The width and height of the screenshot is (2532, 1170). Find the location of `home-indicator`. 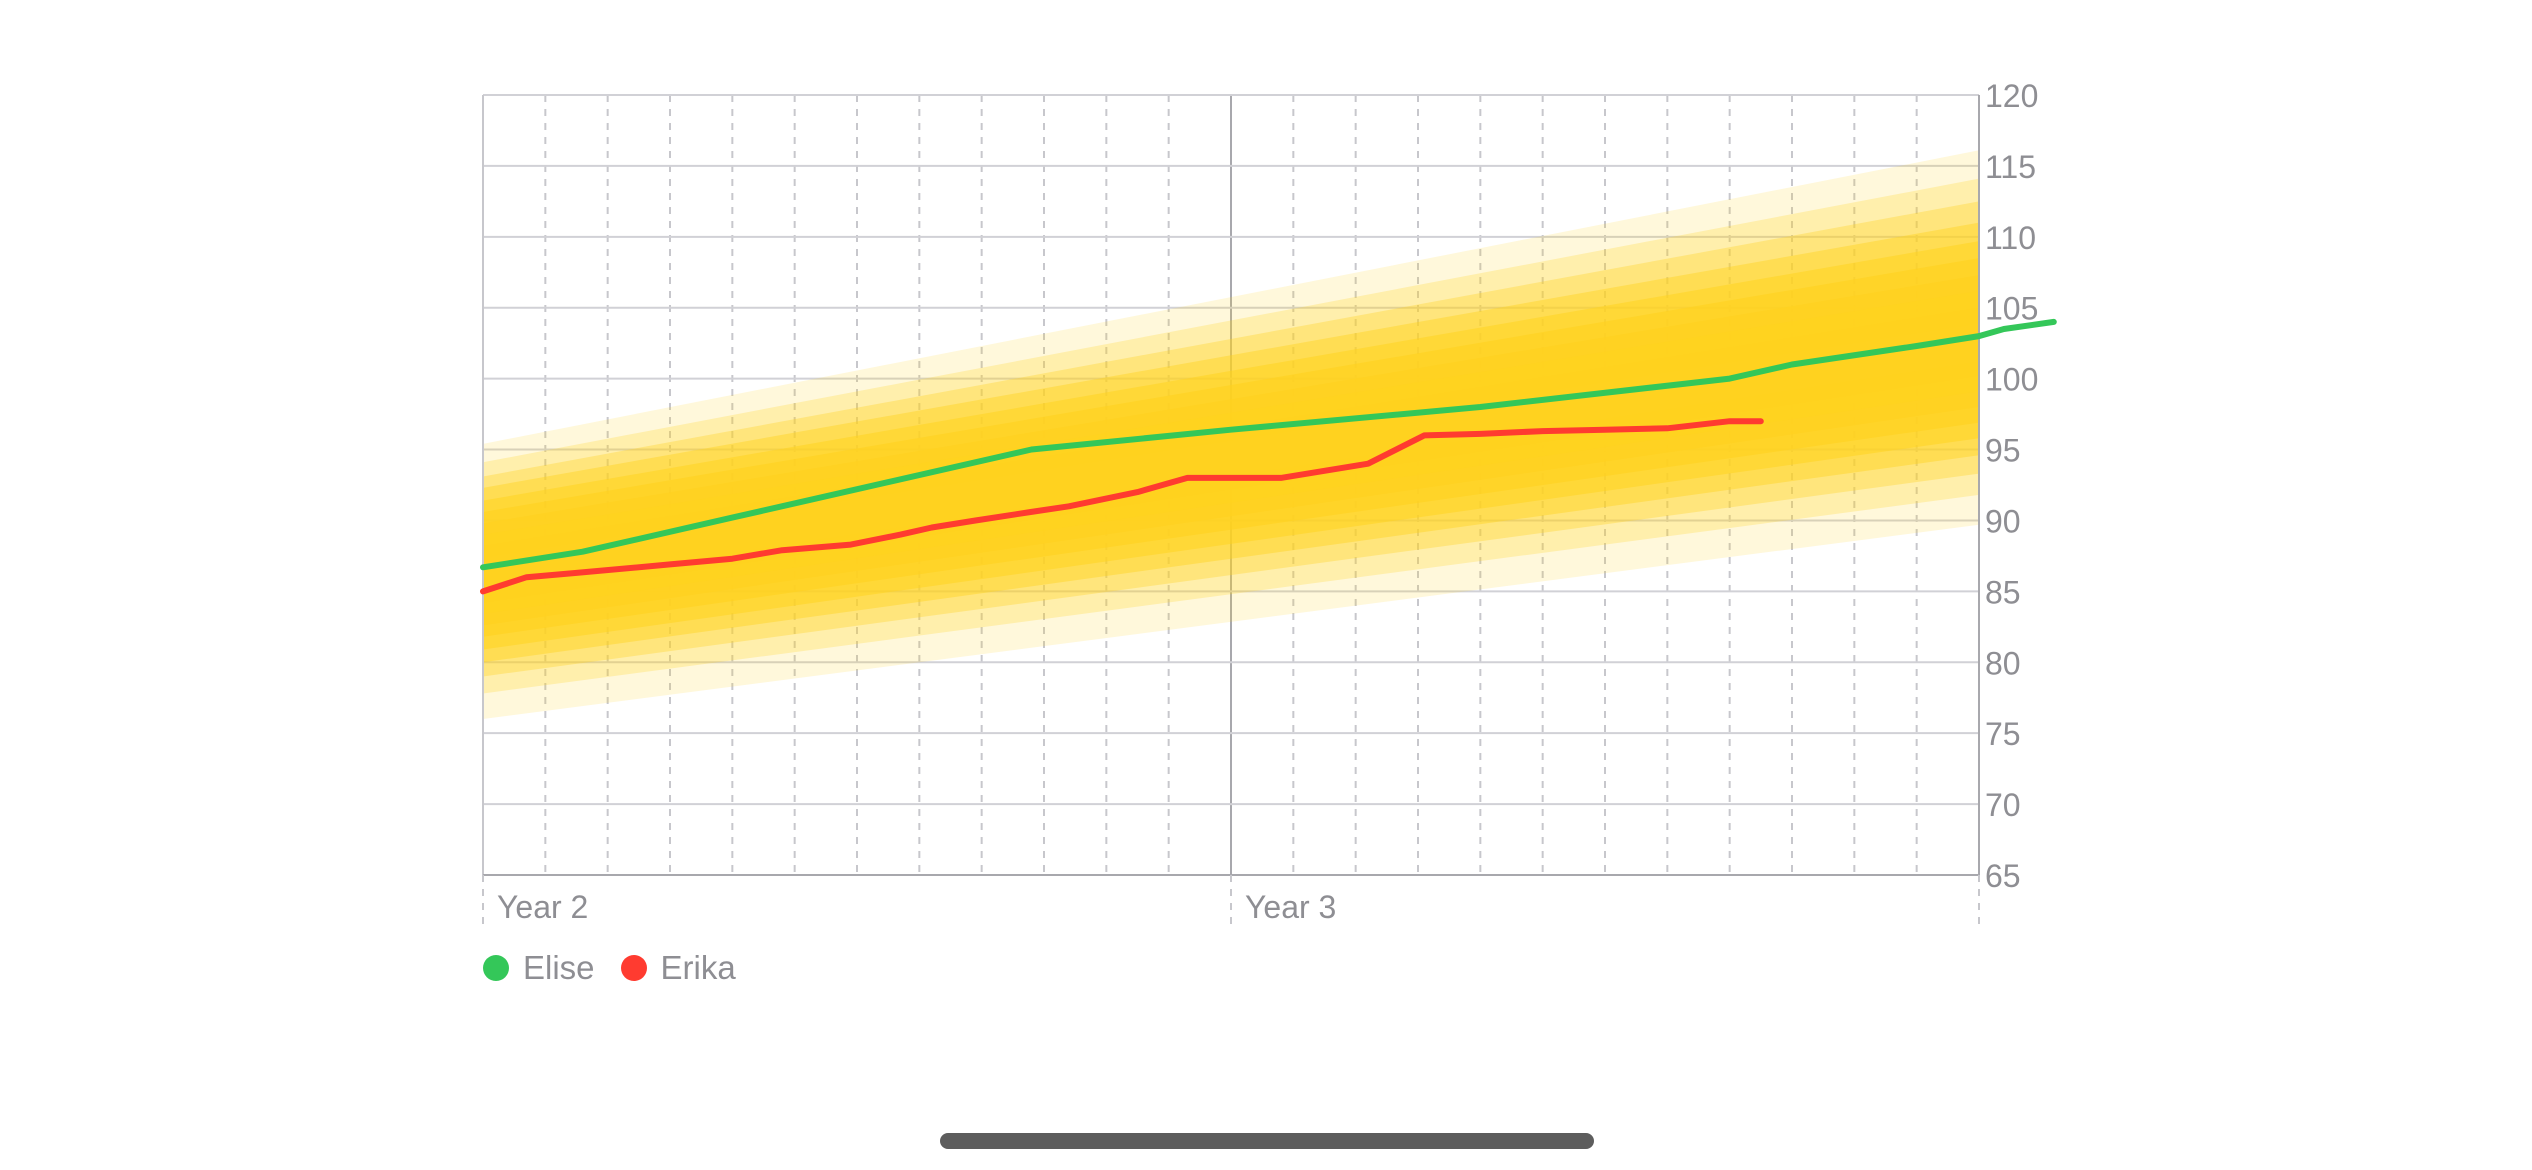

home-indicator is located at coordinates (1267, 1141).